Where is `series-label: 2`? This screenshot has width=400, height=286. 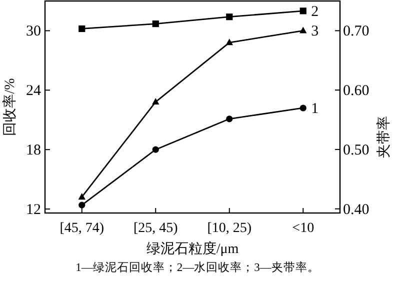
series-label: 2 is located at coordinates (315, 12).